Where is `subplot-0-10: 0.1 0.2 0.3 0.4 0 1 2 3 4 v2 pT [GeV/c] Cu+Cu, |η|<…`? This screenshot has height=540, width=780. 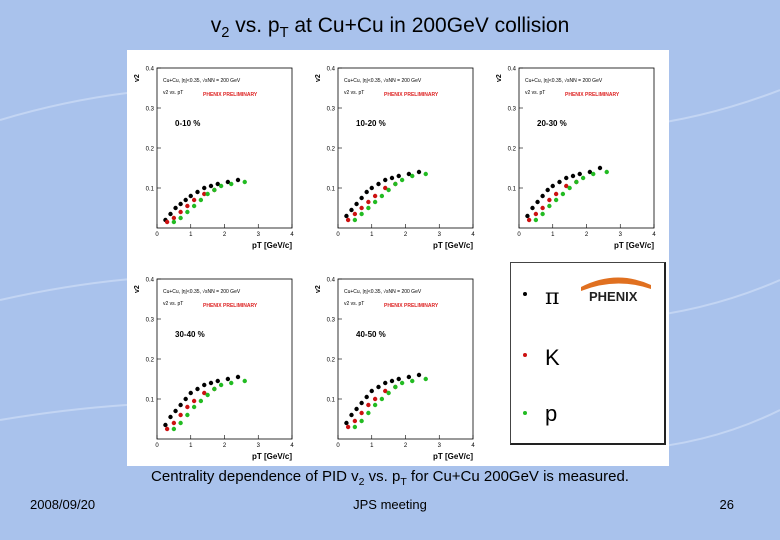 subplot-0-10: 0.1 0.2 0.3 0.4 0 1 2 3 4 v2 pT [GeV/c] Cu+Cu, |η|<… is located at coordinates (214, 159).